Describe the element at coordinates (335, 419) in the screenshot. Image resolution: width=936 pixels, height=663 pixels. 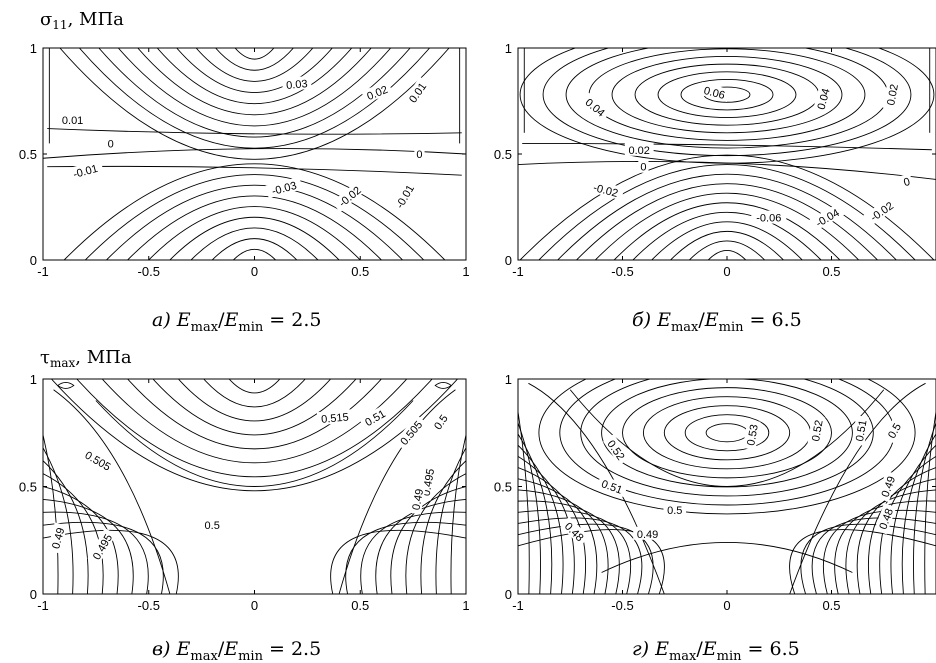
I see `contour-label-text: 0.515` at that location.